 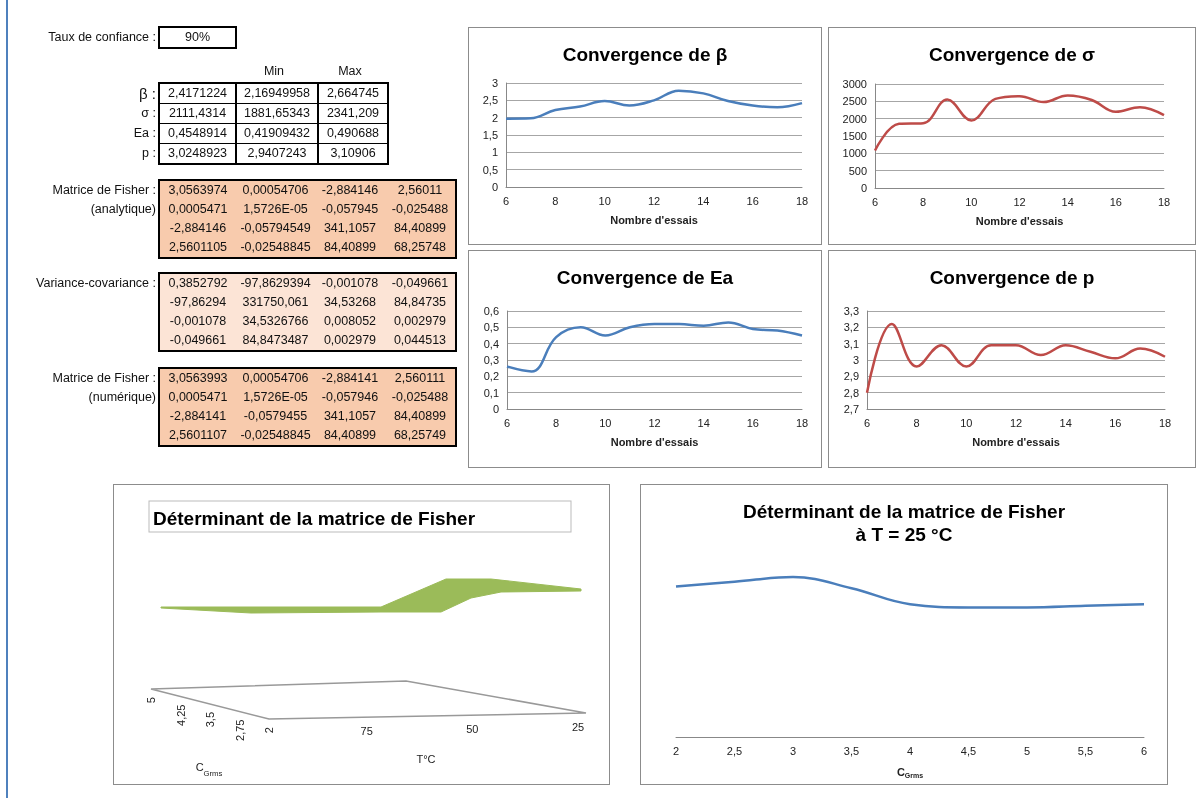 I want to click on text: Déterminant de la matrice de Fisher, so click(x=314, y=518).